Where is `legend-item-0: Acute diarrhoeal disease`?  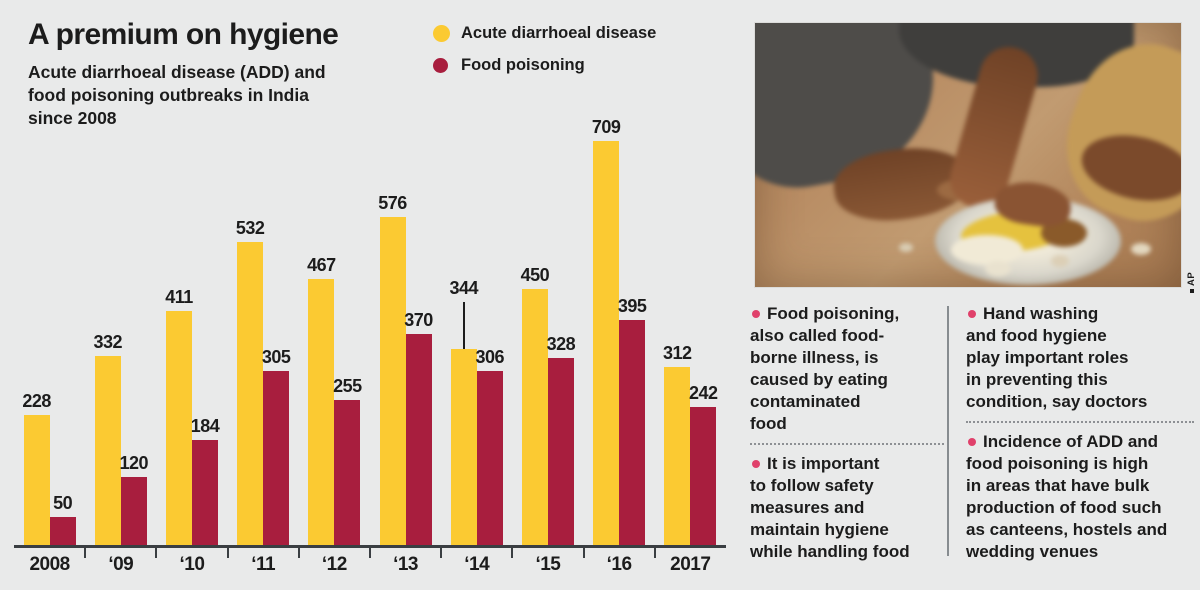 legend-item-0: Acute diarrhoeal disease is located at coordinates (544, 33).